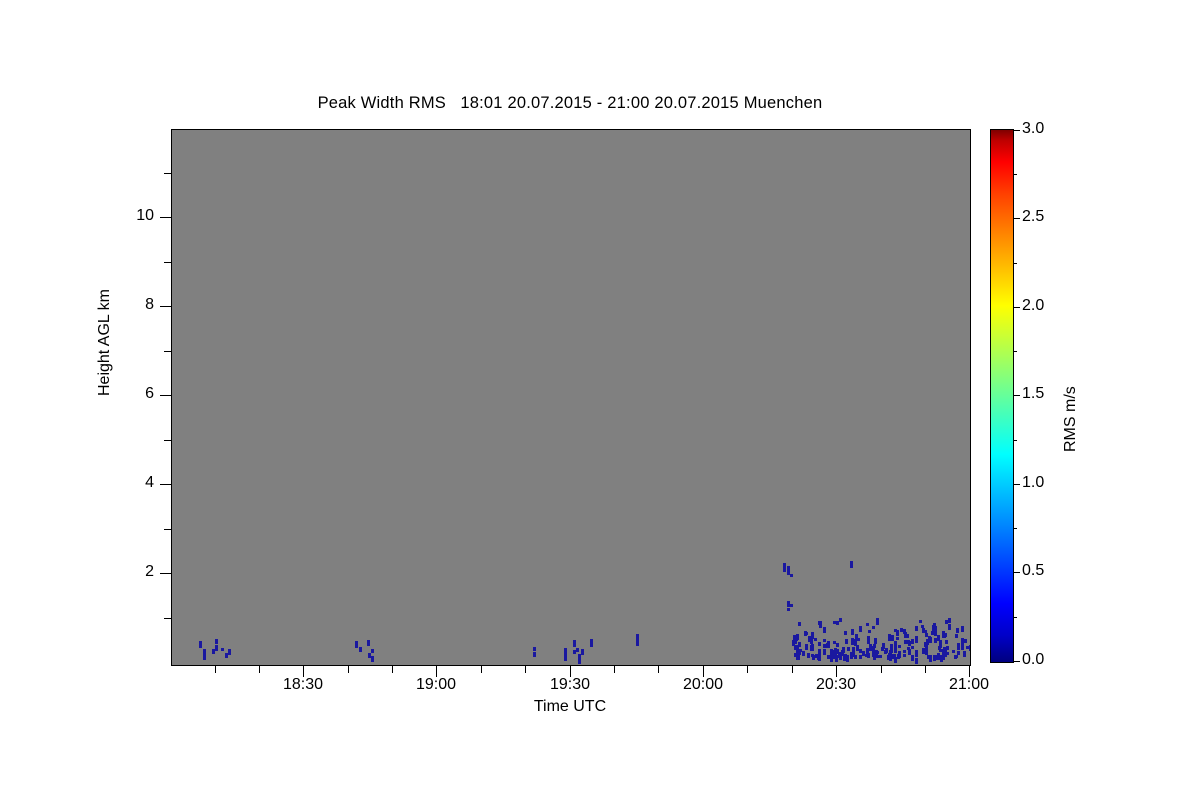 Image resolution: width=1200 pixels, height=800 pixels. Describe the element at coordinates (703, 671) in the screenshot. I see `x-tick-2000` at that location.